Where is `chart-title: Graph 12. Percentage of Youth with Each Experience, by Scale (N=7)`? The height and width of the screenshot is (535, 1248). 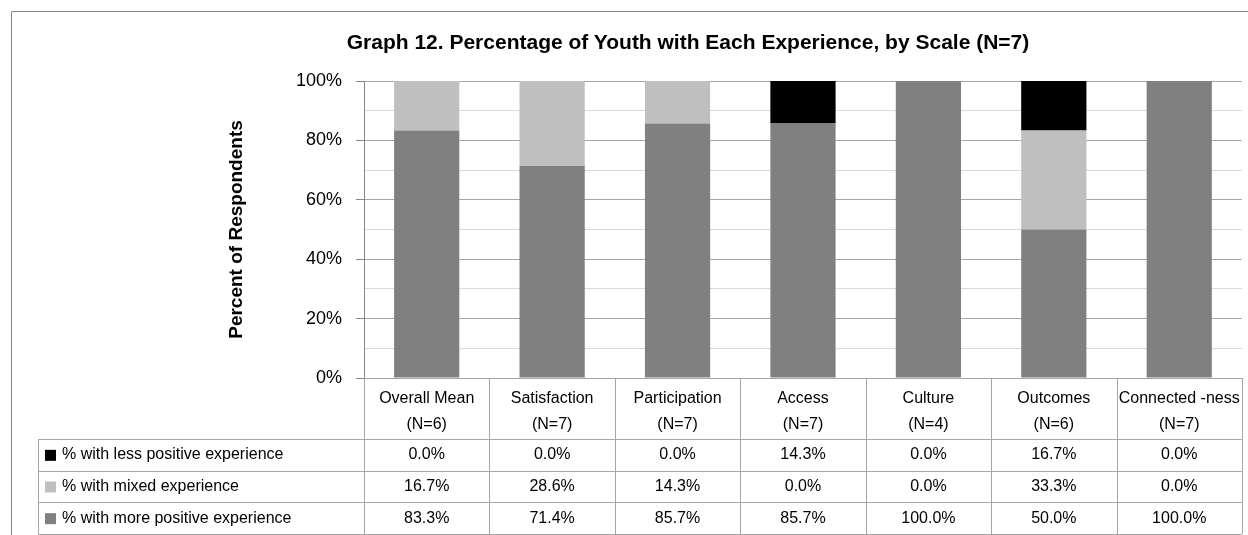
chart-title: Graph 12. Percentage of Youth with Each Experience, by Scale (N=7) is located at coordinates (688, 41).